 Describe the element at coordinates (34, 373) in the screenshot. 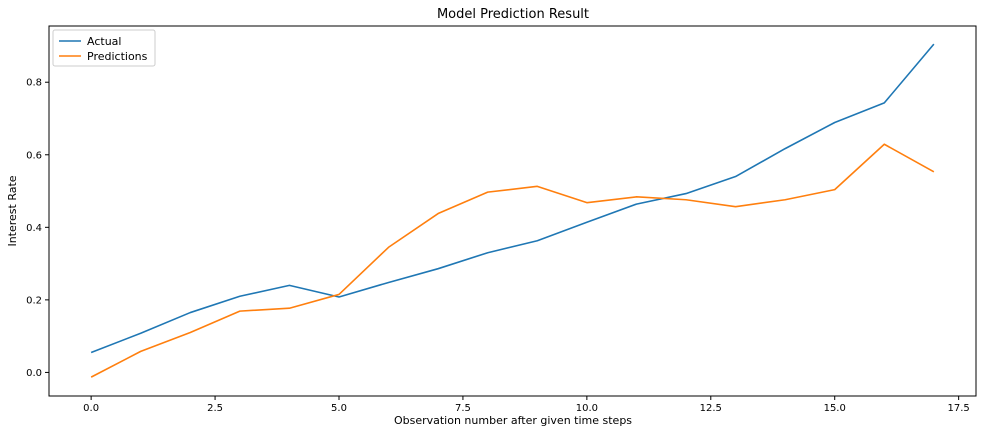

I see `y-tick-label: 0.0` at that location.